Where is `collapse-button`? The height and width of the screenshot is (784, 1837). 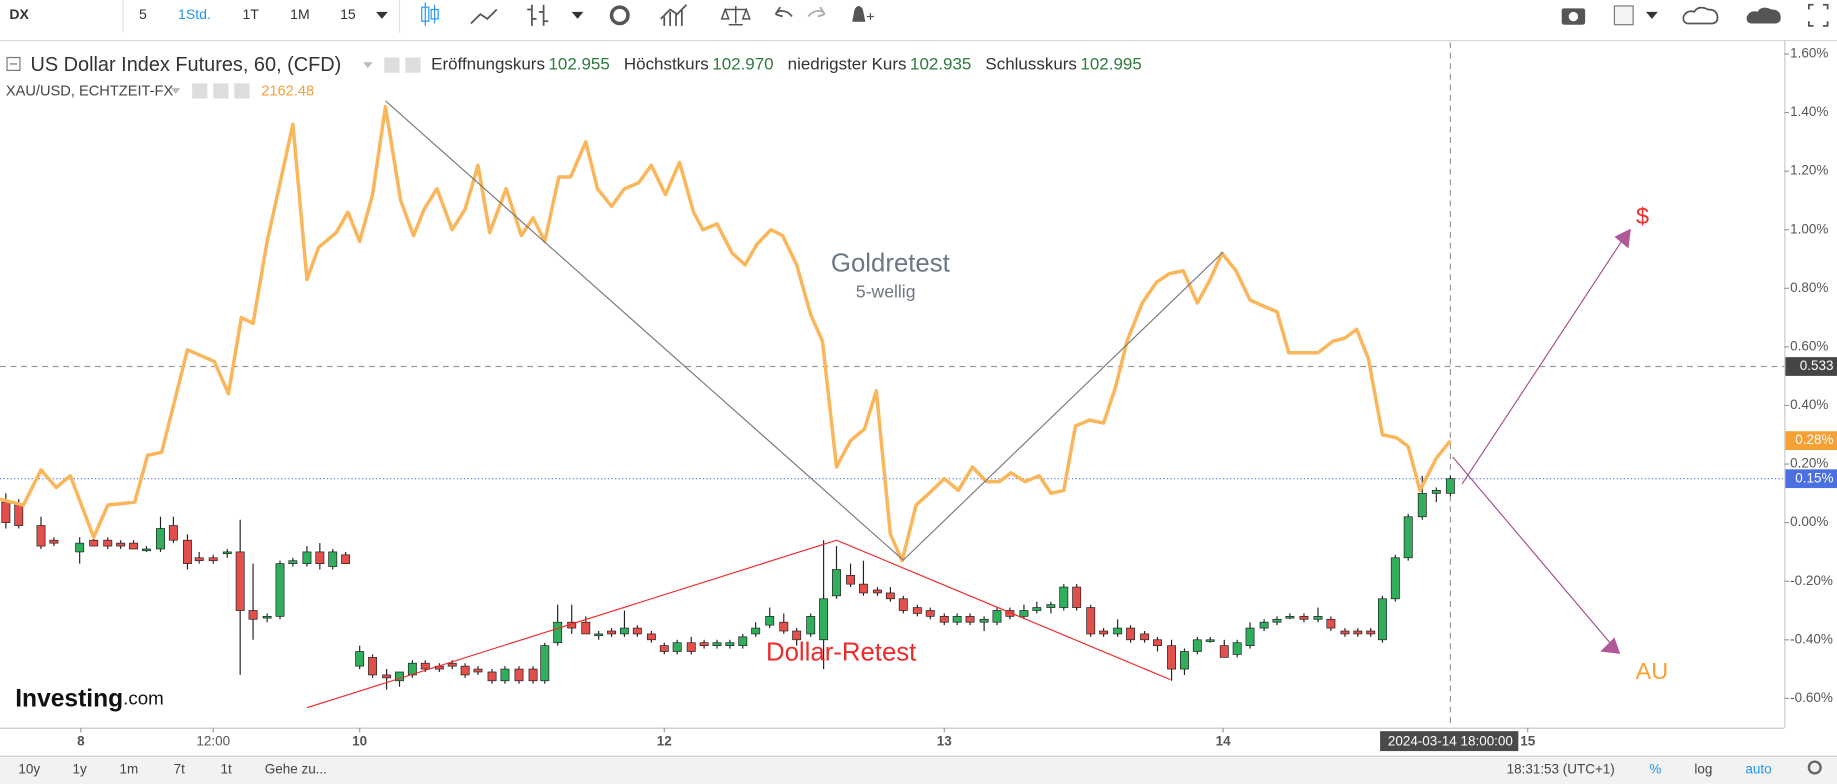 collapse-button is located at coordinates (13, 63).